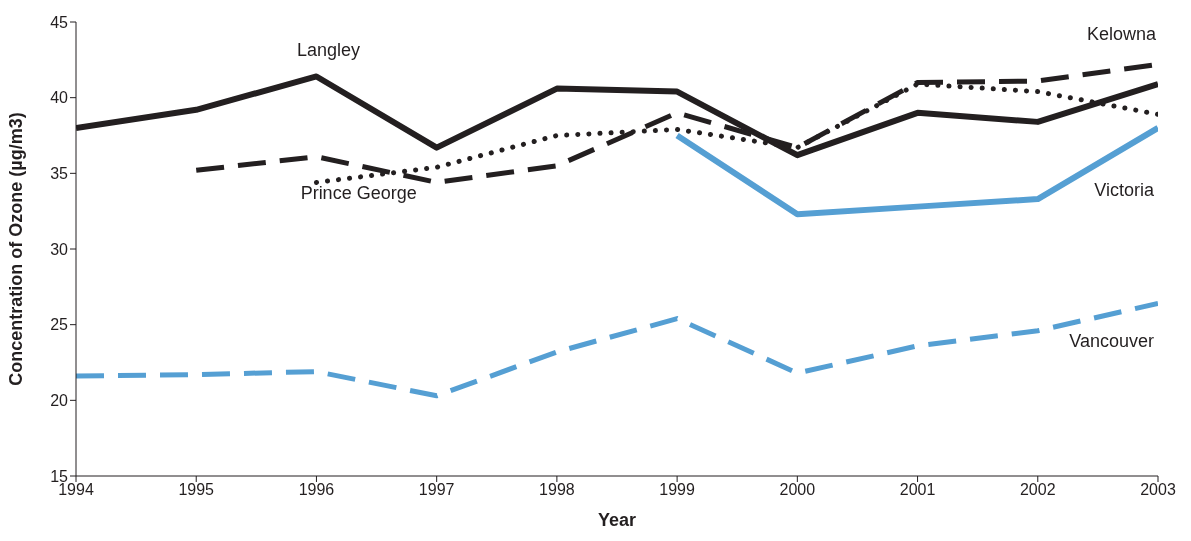 This screenshot has width=1191, height=541. I want to click on series-label: Langley, so click(328, 50).